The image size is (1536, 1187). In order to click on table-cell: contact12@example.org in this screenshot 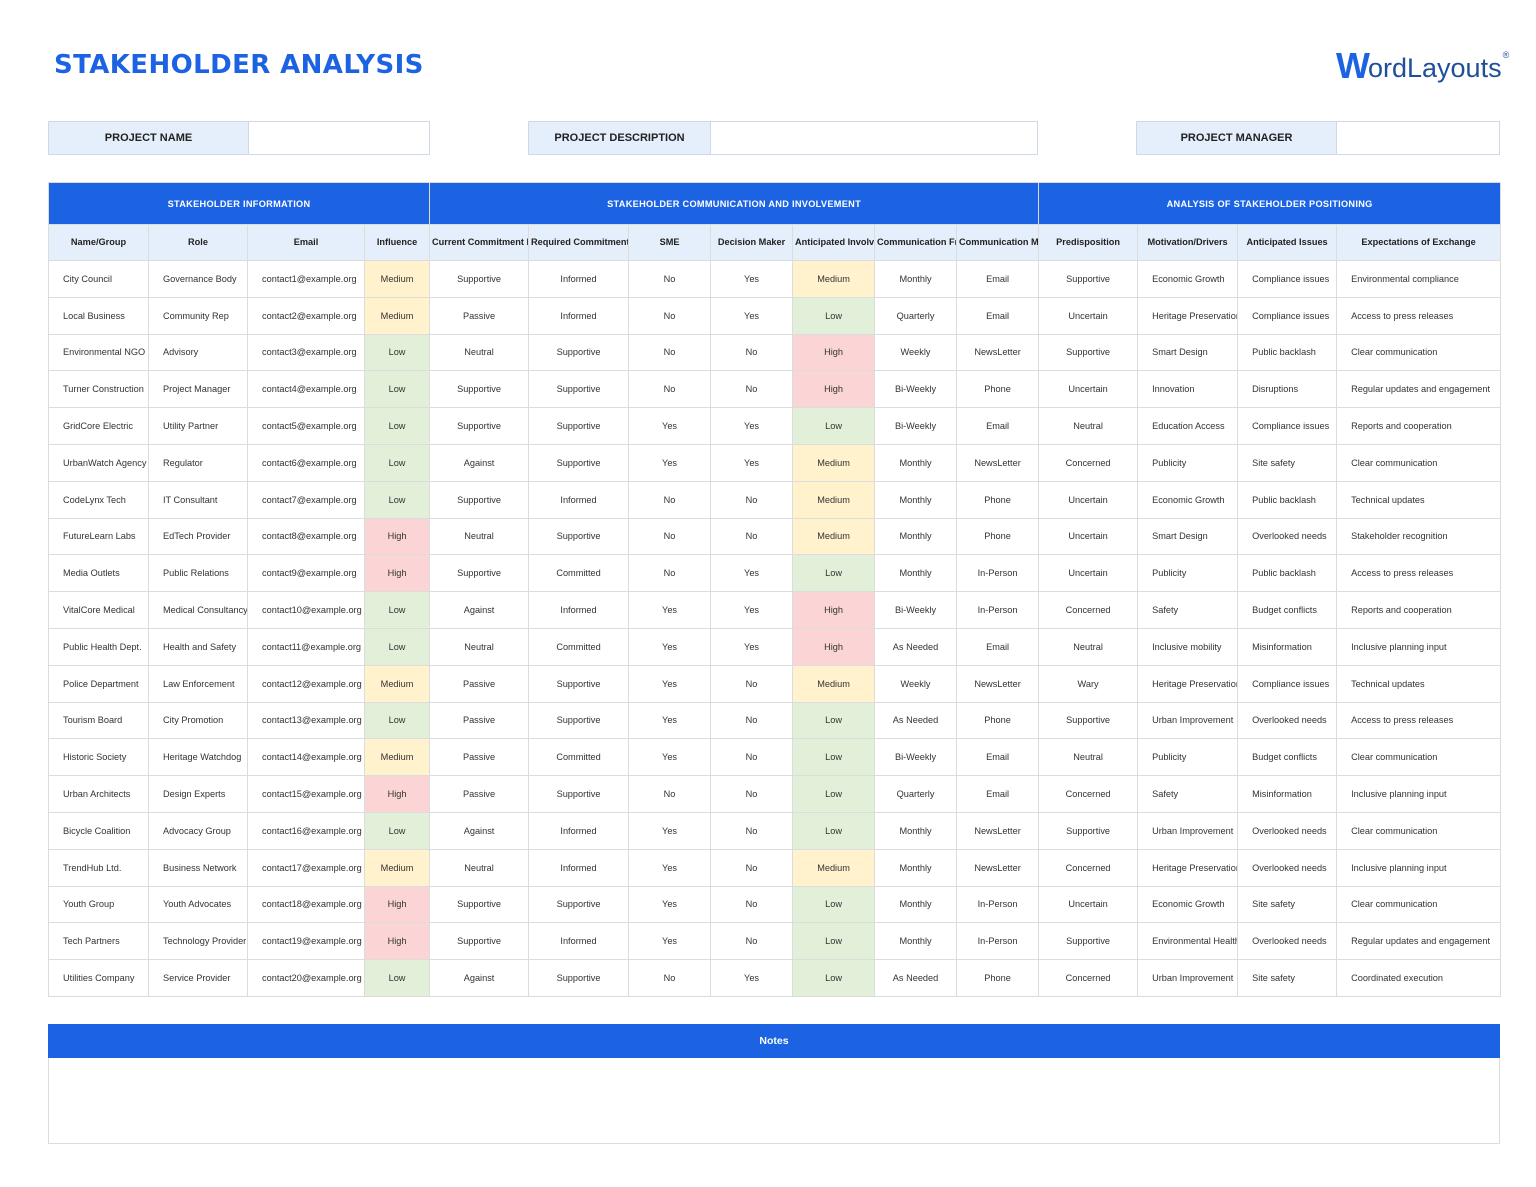, I will do `click(306, 683)`.